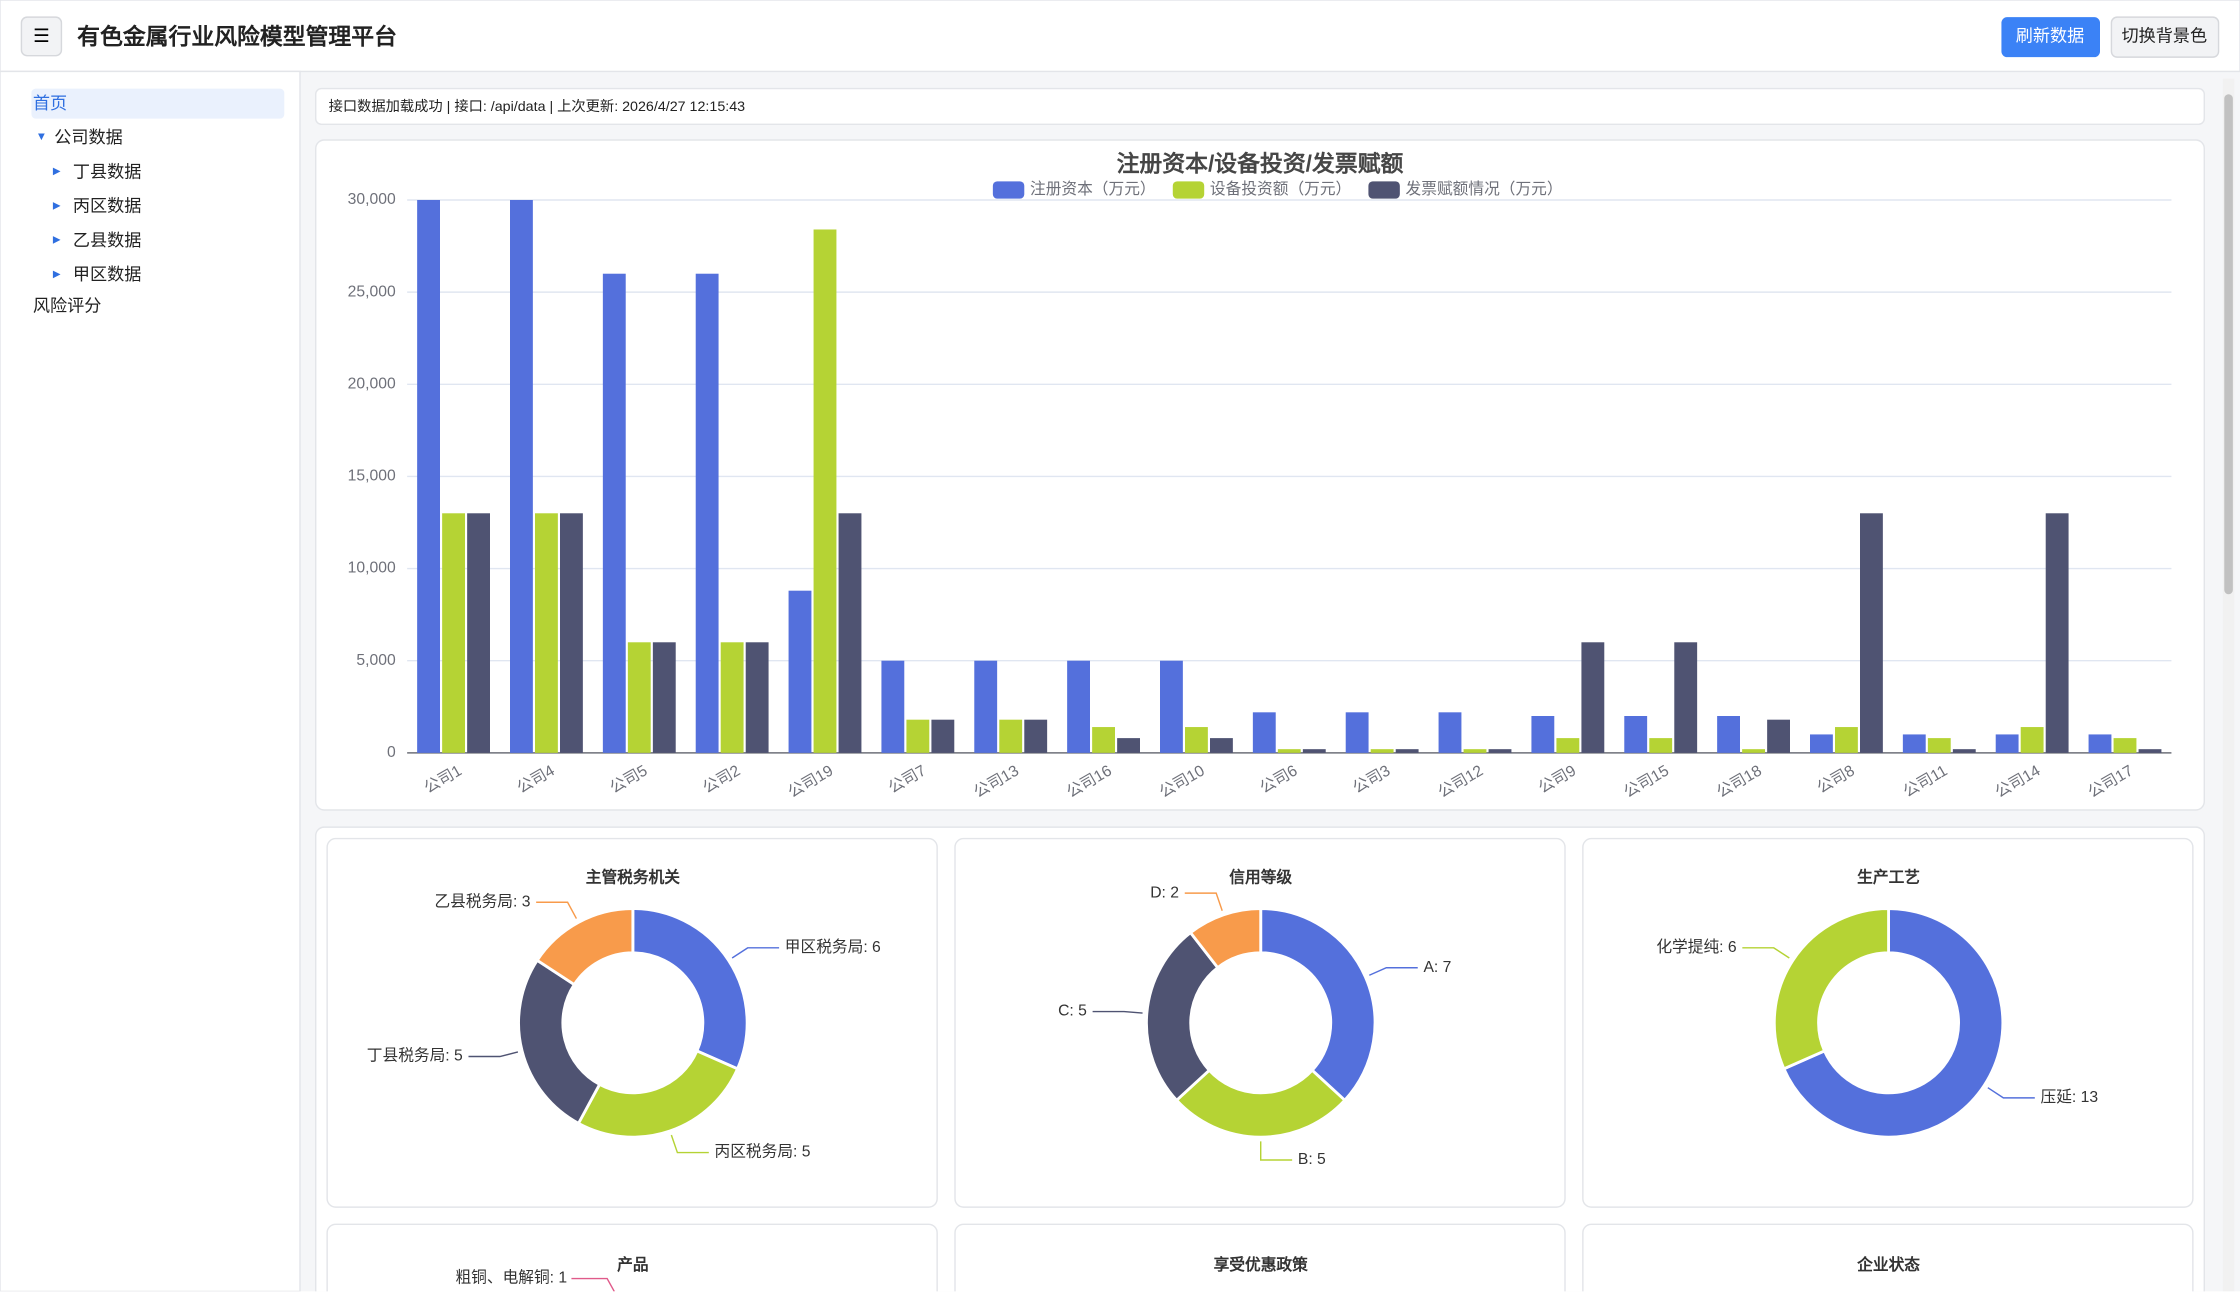 This screenshot has height=1299, width=2240. Describe the element at coordinates (107, 171) in the screenshot. I see `nav-item: 丁县数据` at that location.